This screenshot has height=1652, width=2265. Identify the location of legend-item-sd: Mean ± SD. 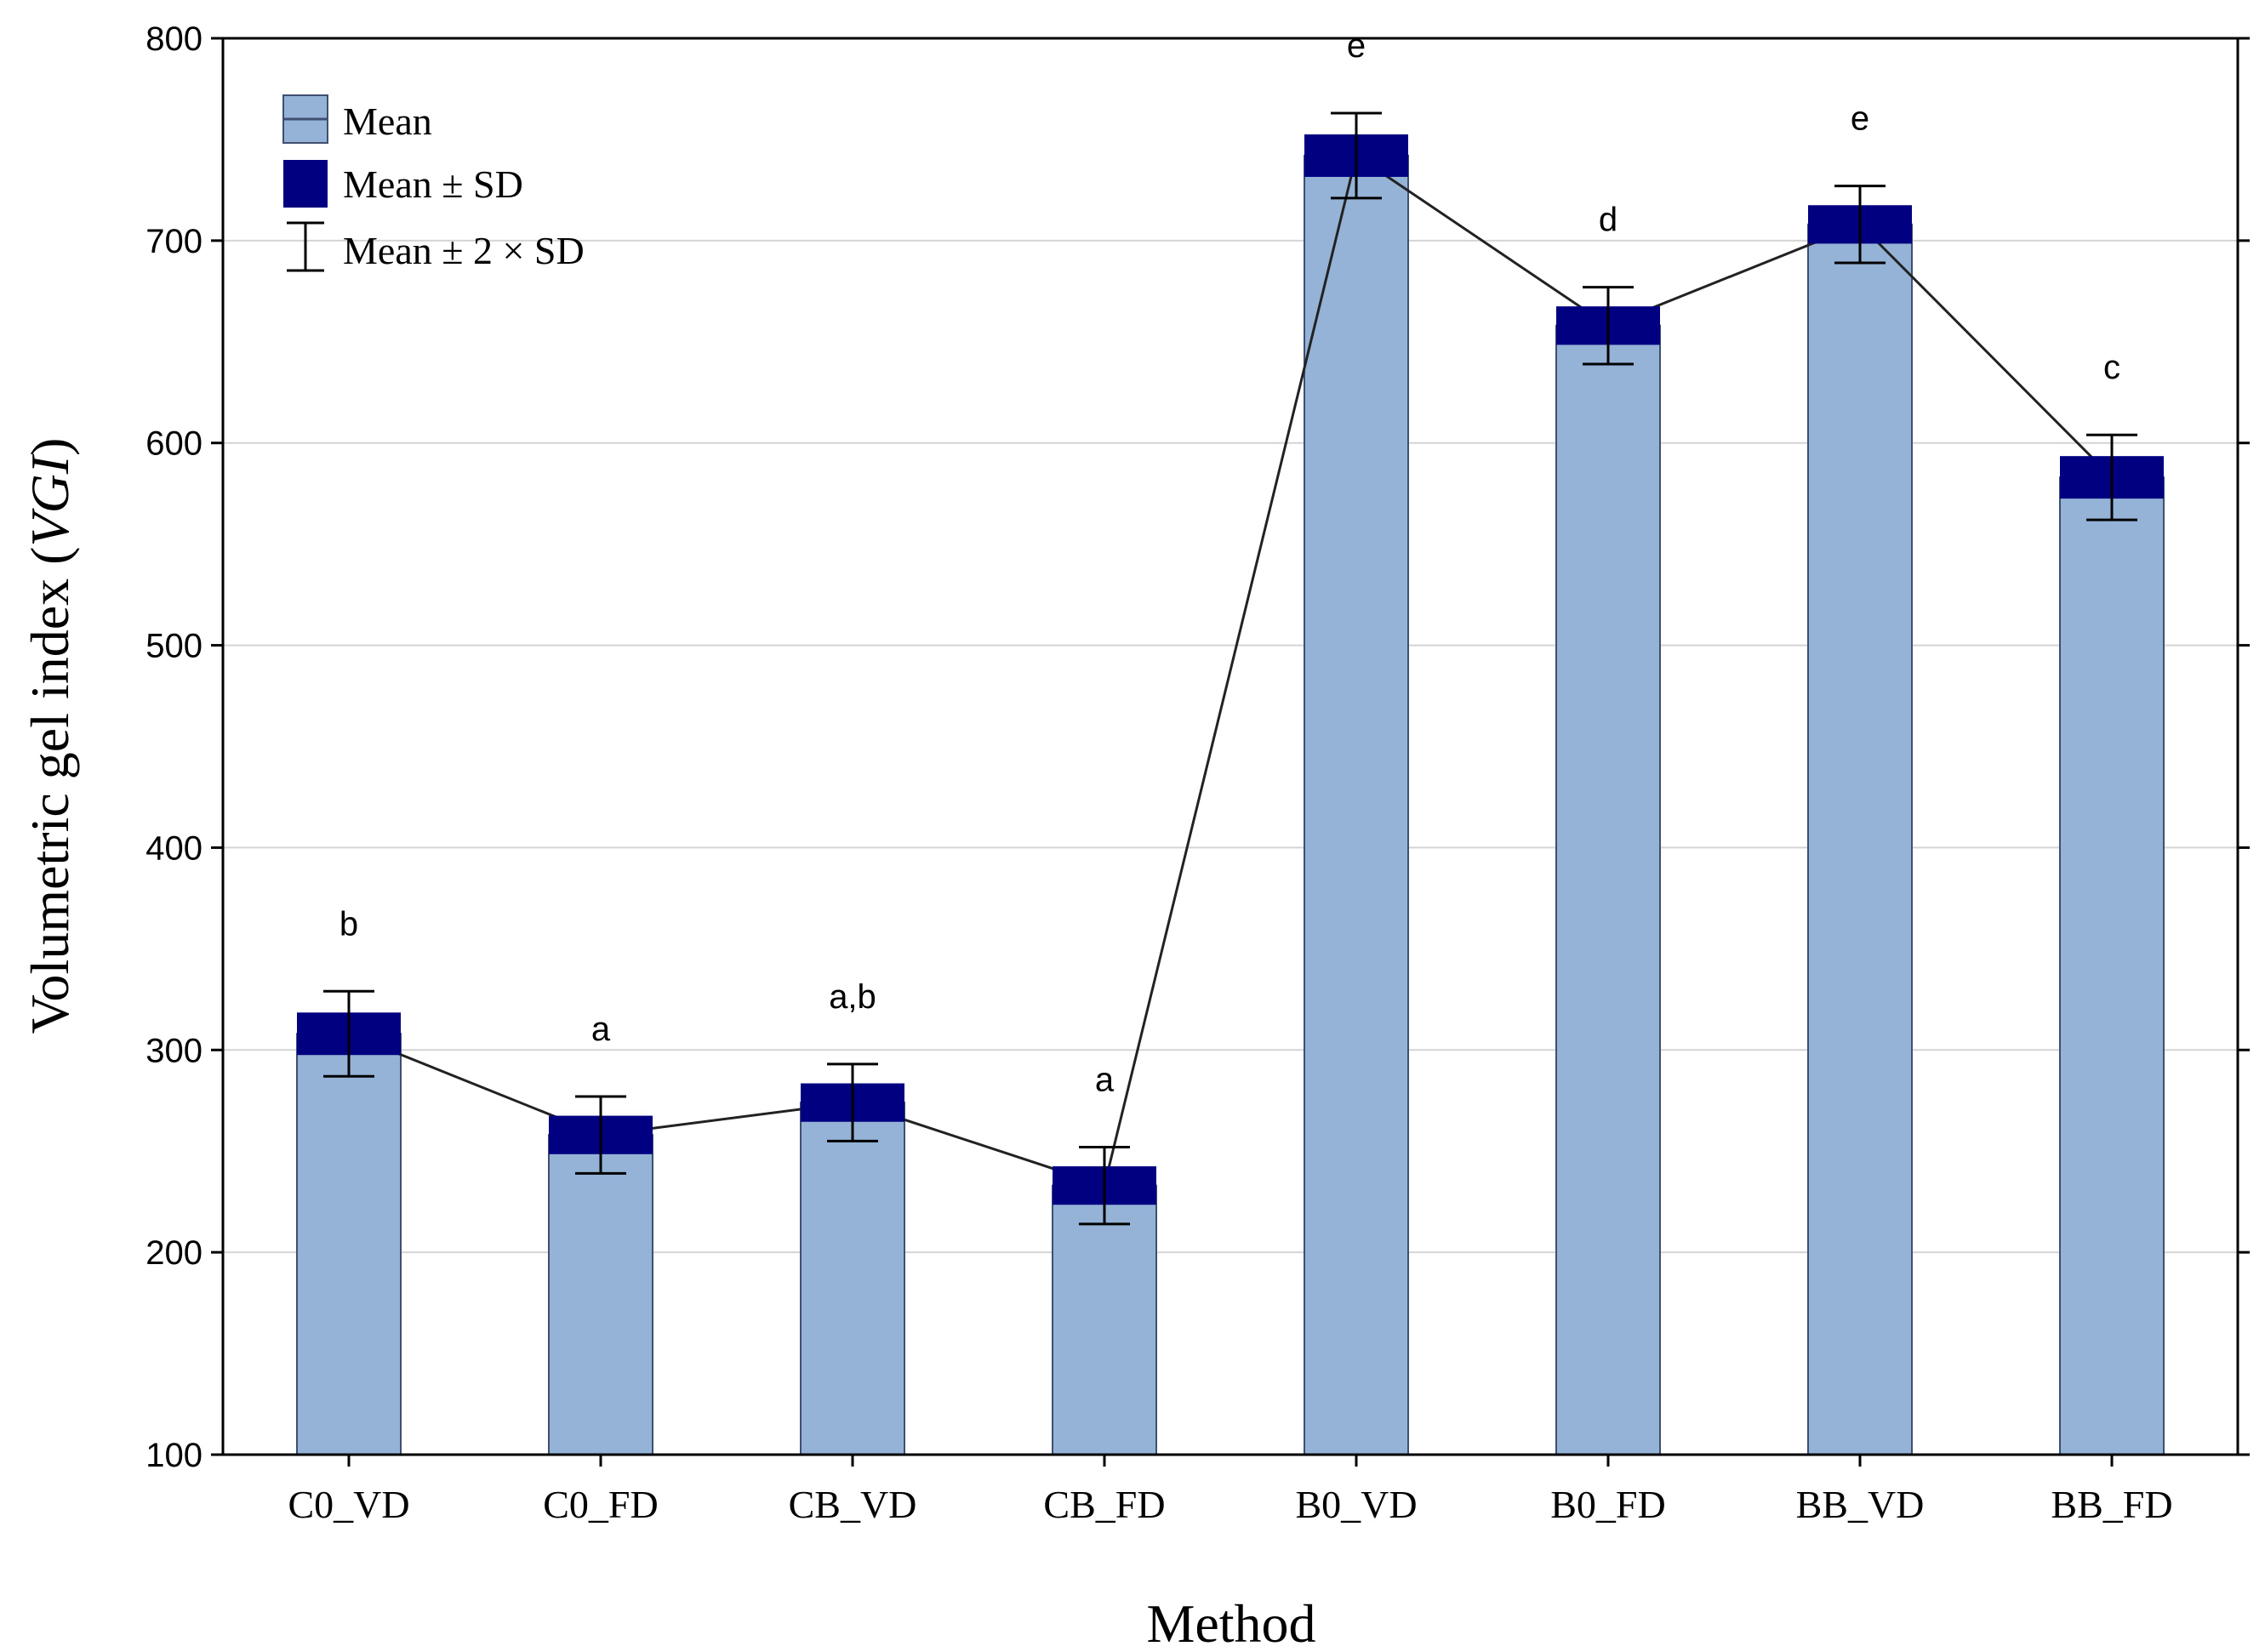
(403, 184).